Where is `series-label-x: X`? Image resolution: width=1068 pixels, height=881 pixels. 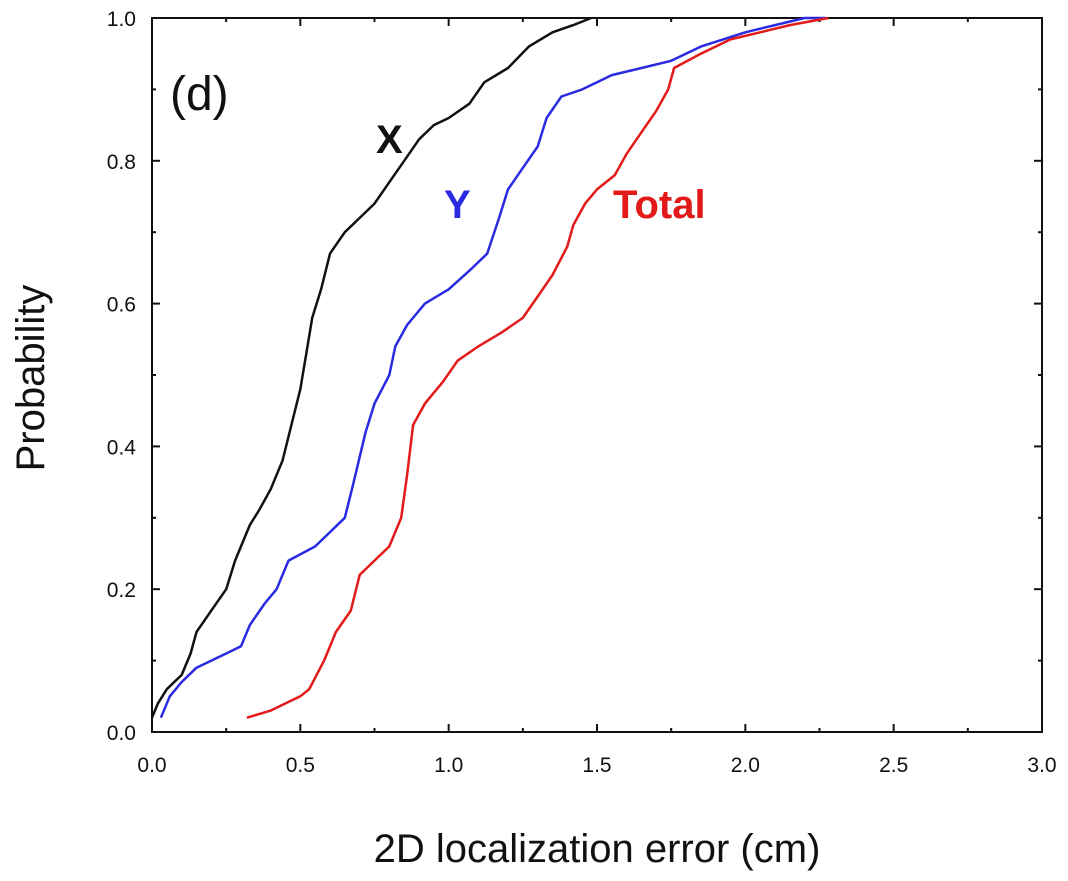 series-label-x: X is located at coordinates (389, 140).